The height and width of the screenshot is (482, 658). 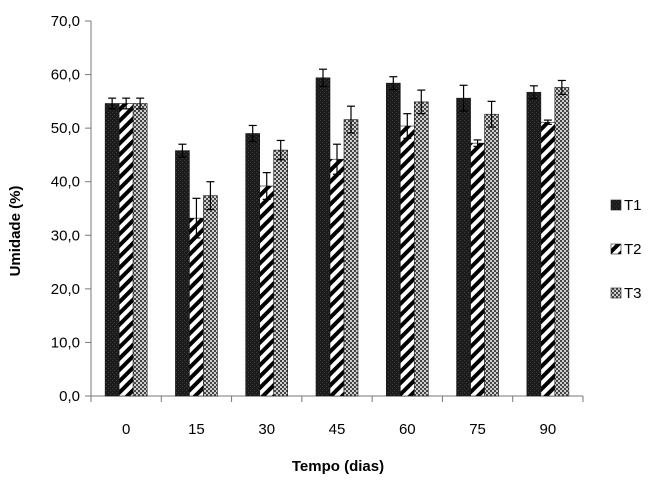 I want to click on y-tick-label: 10,0, so click(x=65, y=342).